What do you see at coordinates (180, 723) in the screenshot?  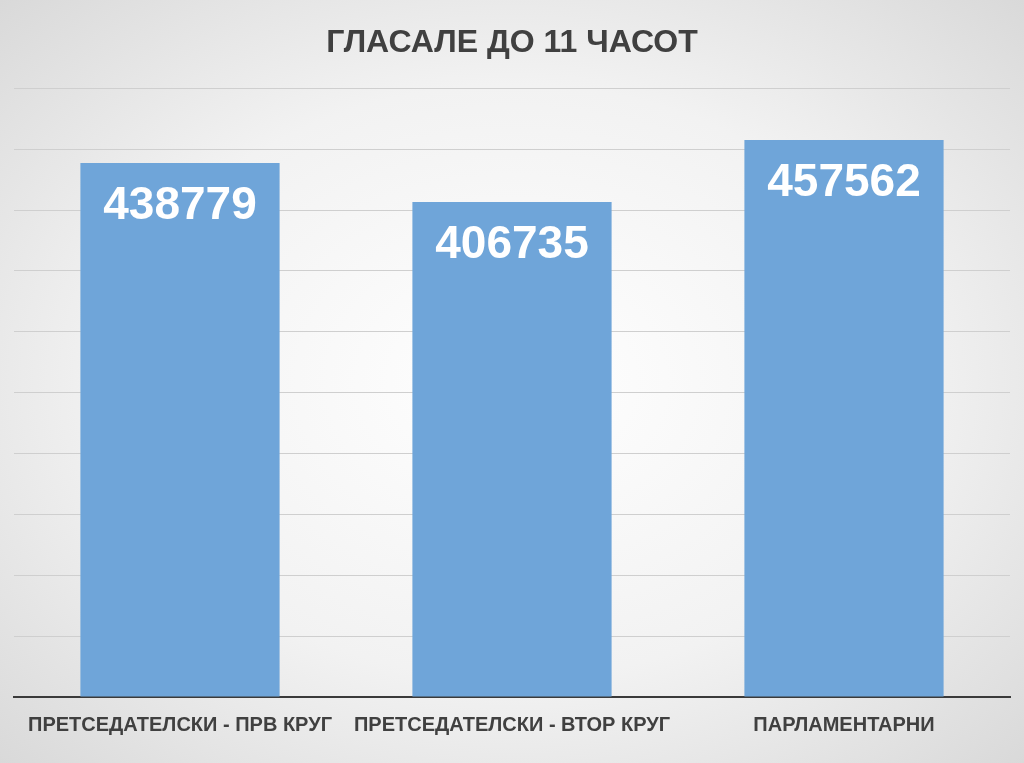 I see `x-tick-label: ПРЕТСЕДАТЕЛСКИ - ПРВ КРУГ` at bounding box center [180, 723].